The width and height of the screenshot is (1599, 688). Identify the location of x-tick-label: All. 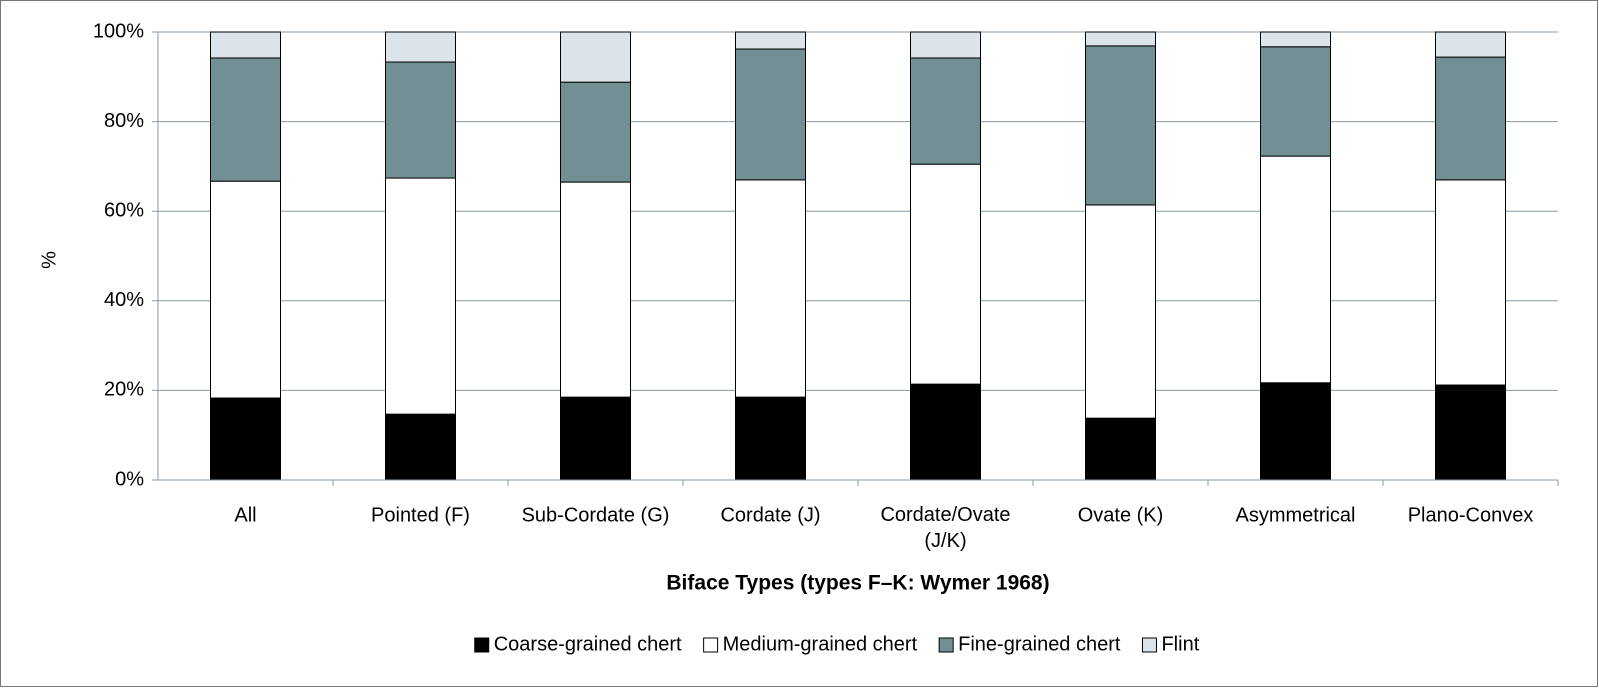
(245, 515).